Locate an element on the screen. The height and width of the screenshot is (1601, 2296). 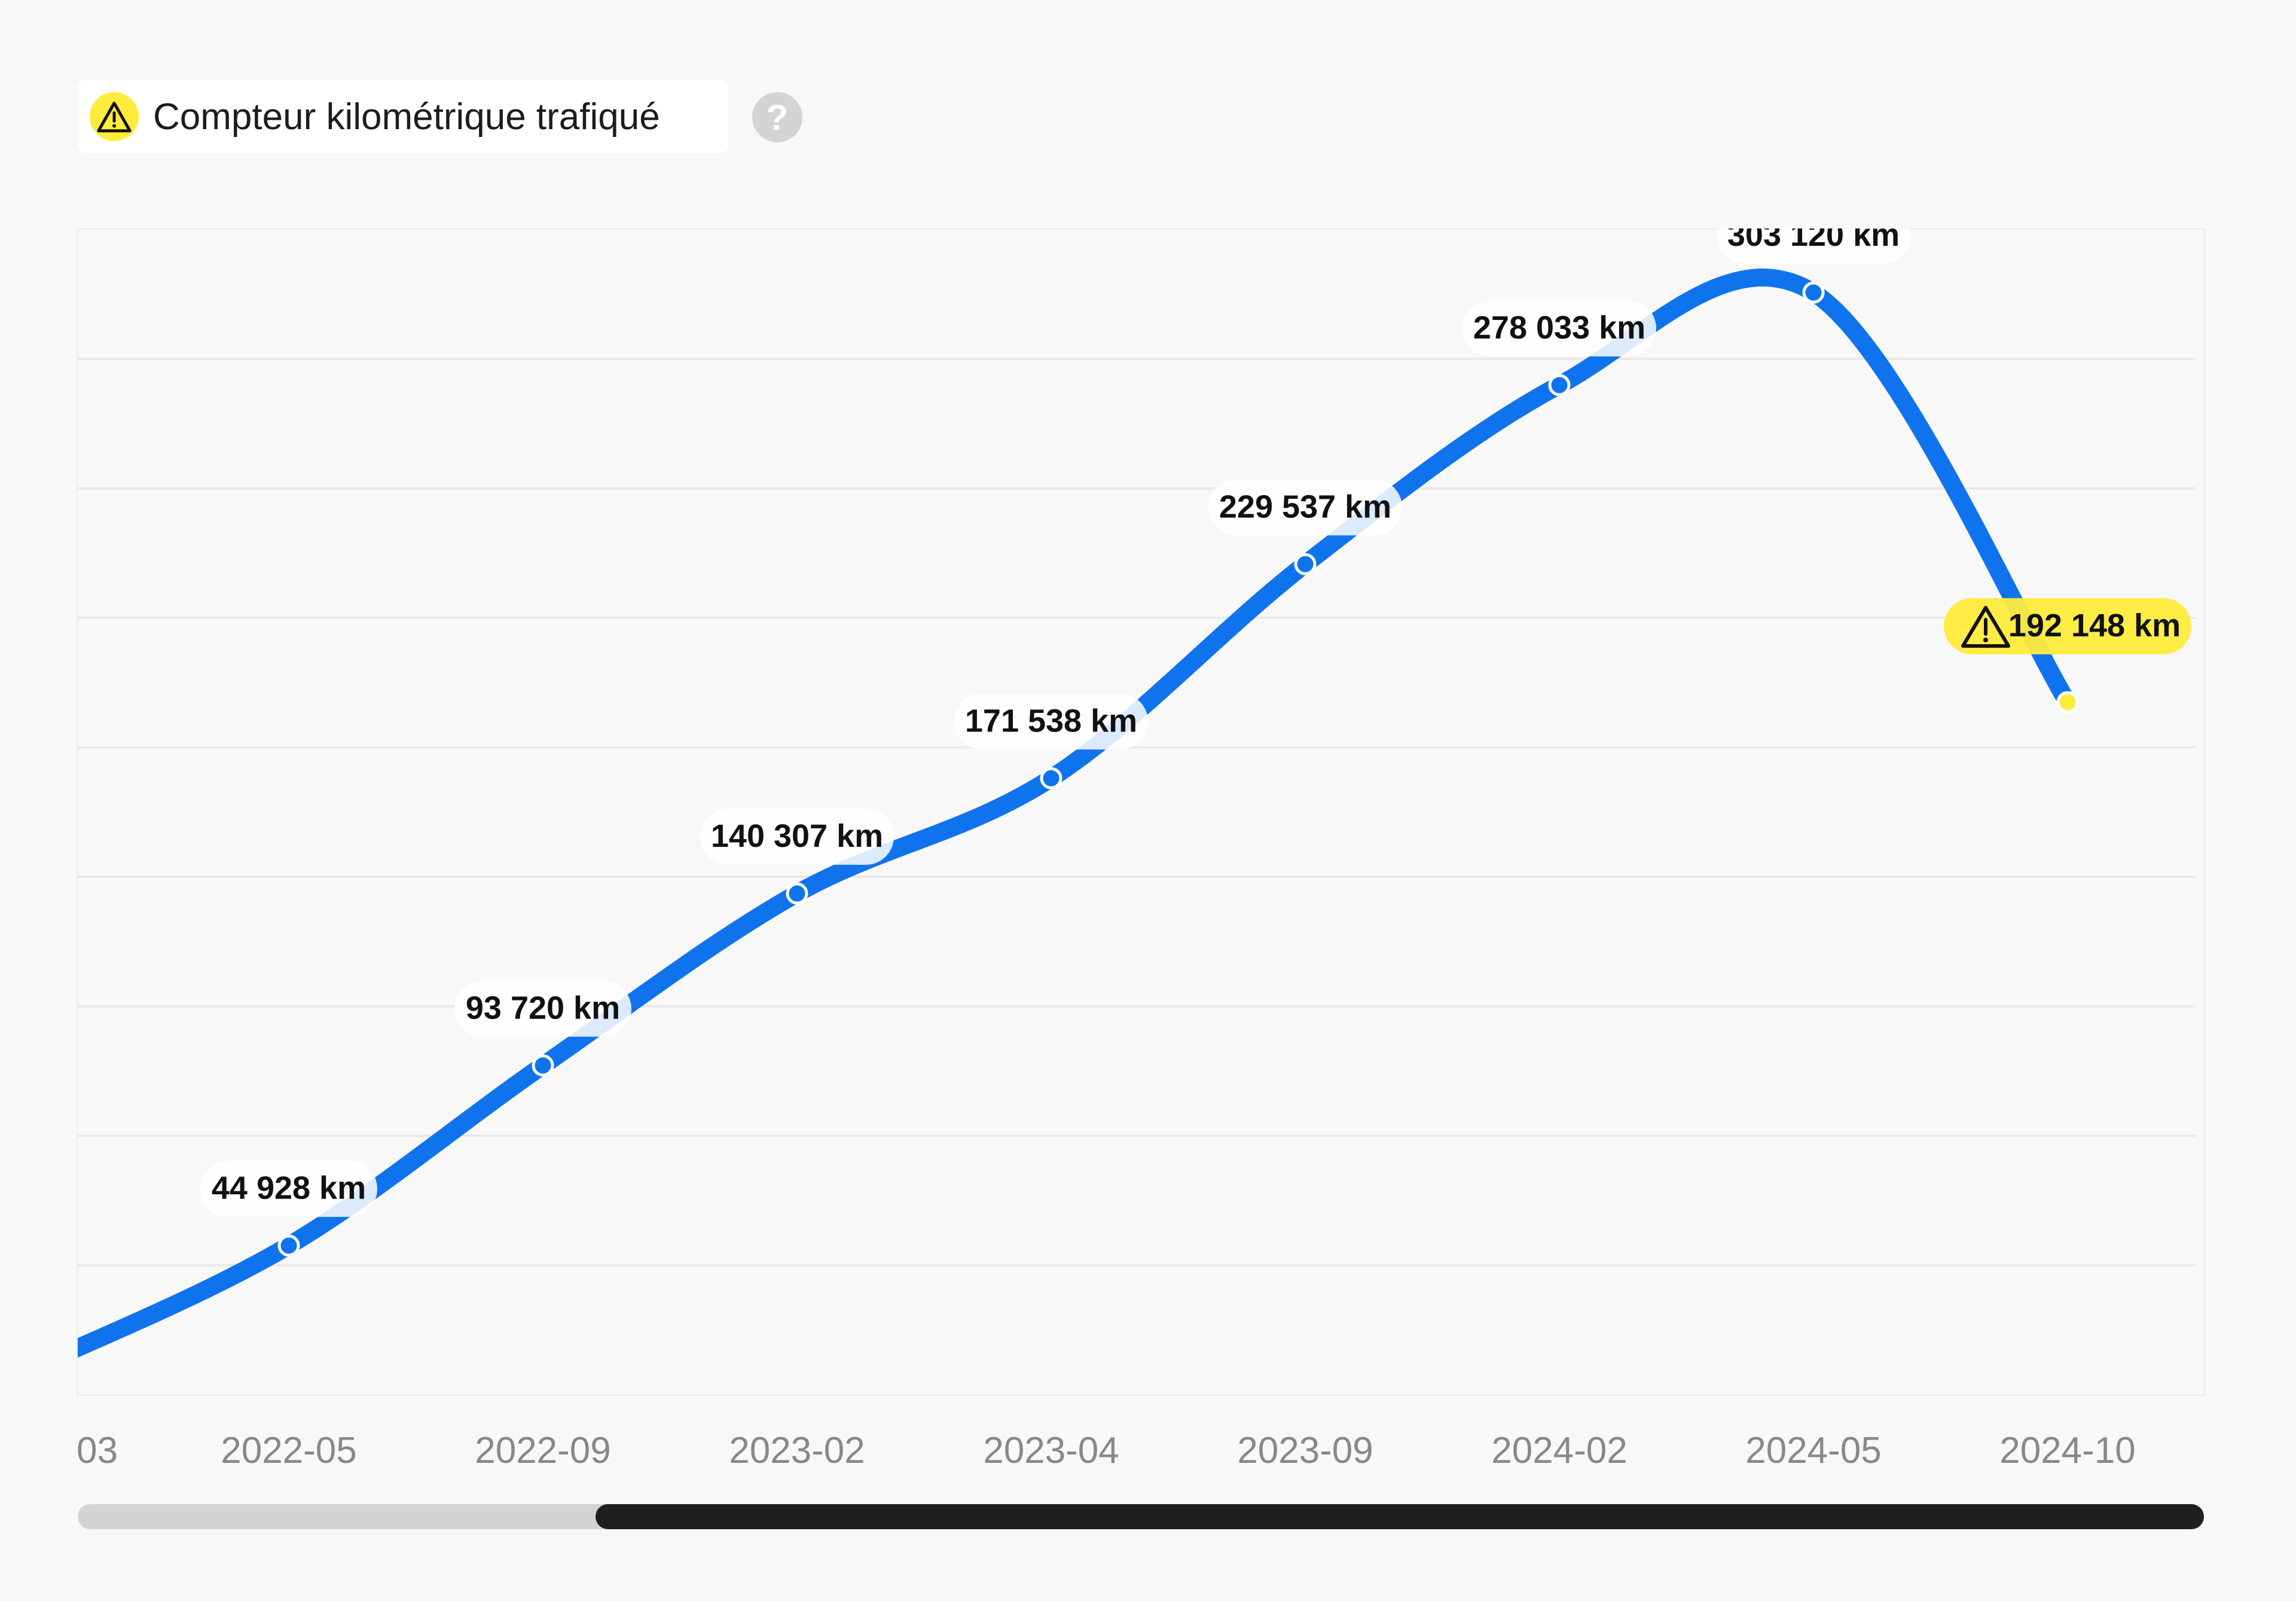
value-label-text: 229 537 km is located at coordinates (1305, 506).